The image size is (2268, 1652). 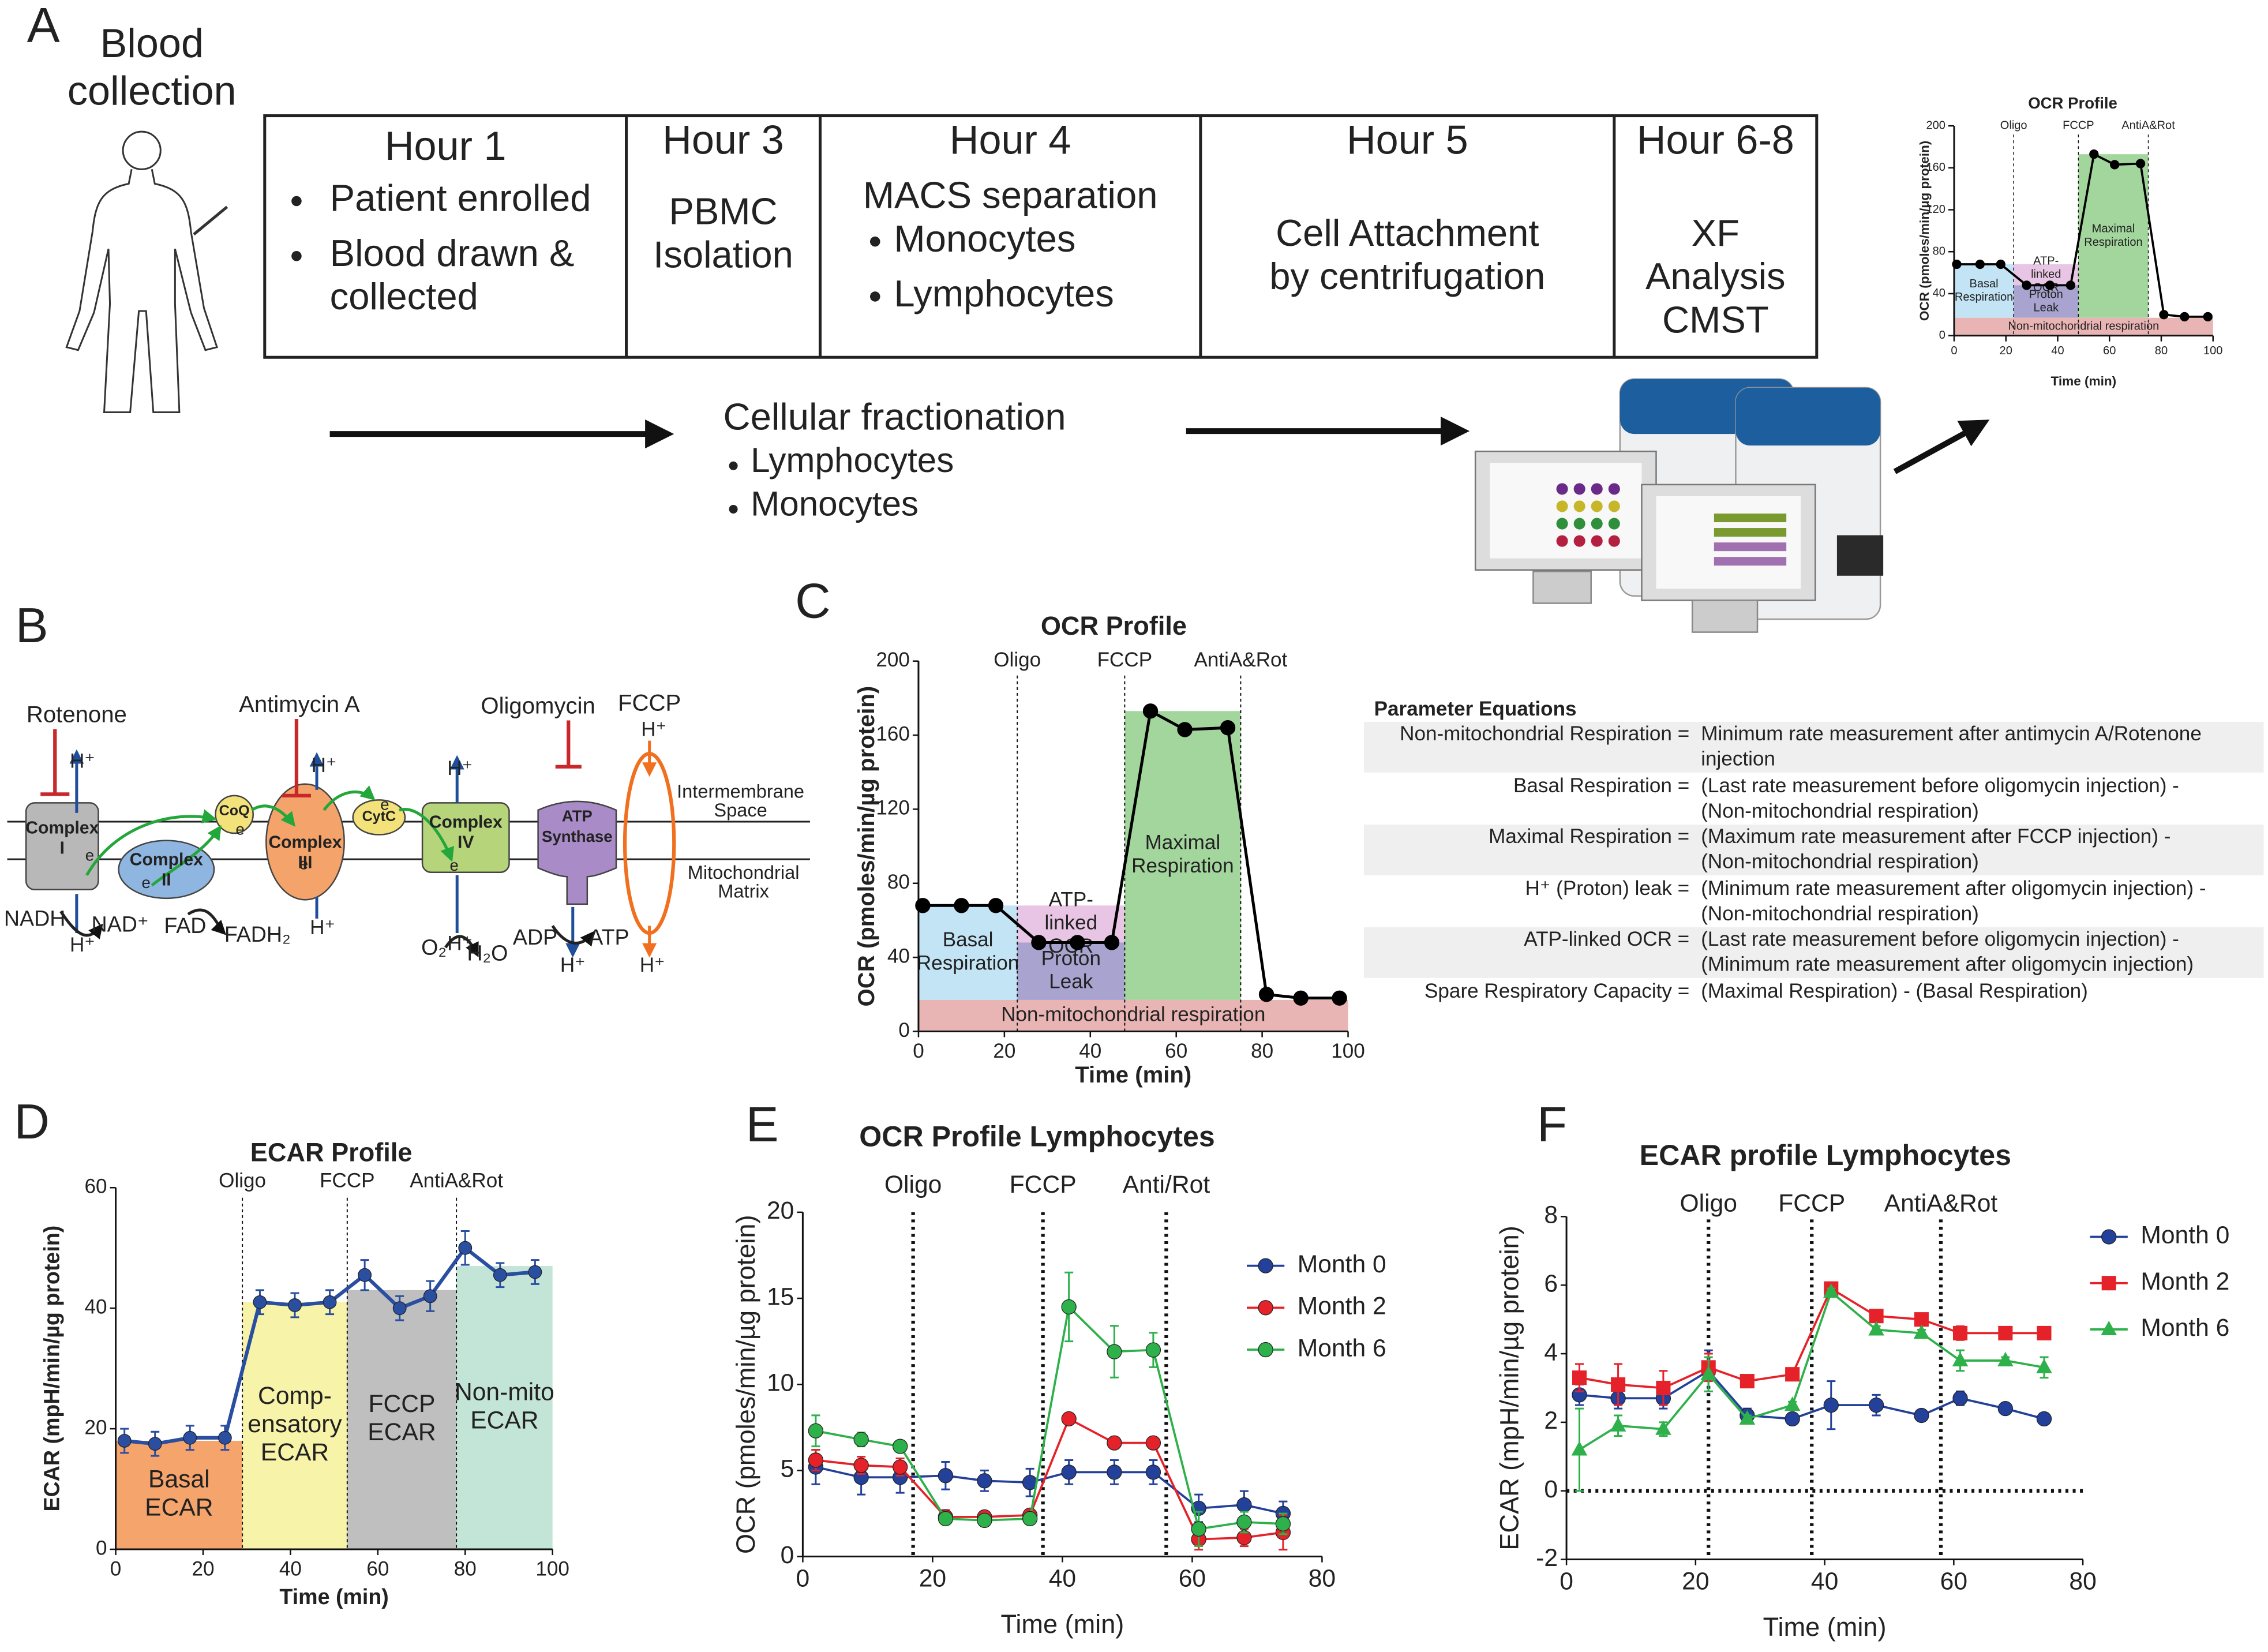 I want to click on timeline-hour: Hour 3, so click(x=723, y=140).